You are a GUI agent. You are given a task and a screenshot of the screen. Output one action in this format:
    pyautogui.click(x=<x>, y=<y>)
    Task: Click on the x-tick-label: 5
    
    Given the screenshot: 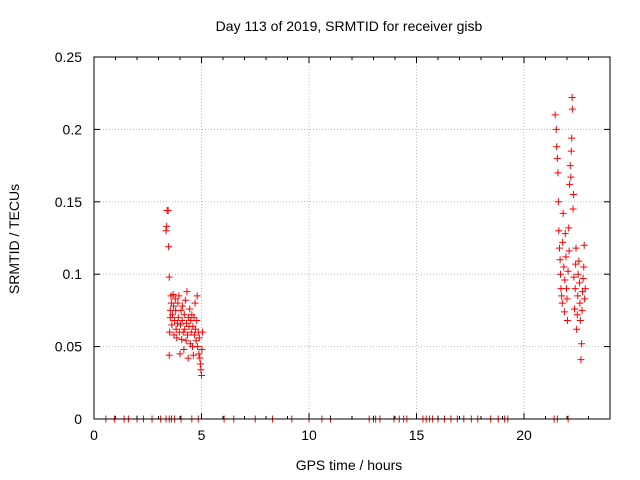 What is the action you would take?
    pyautogui.click(x=202, y=435)
    